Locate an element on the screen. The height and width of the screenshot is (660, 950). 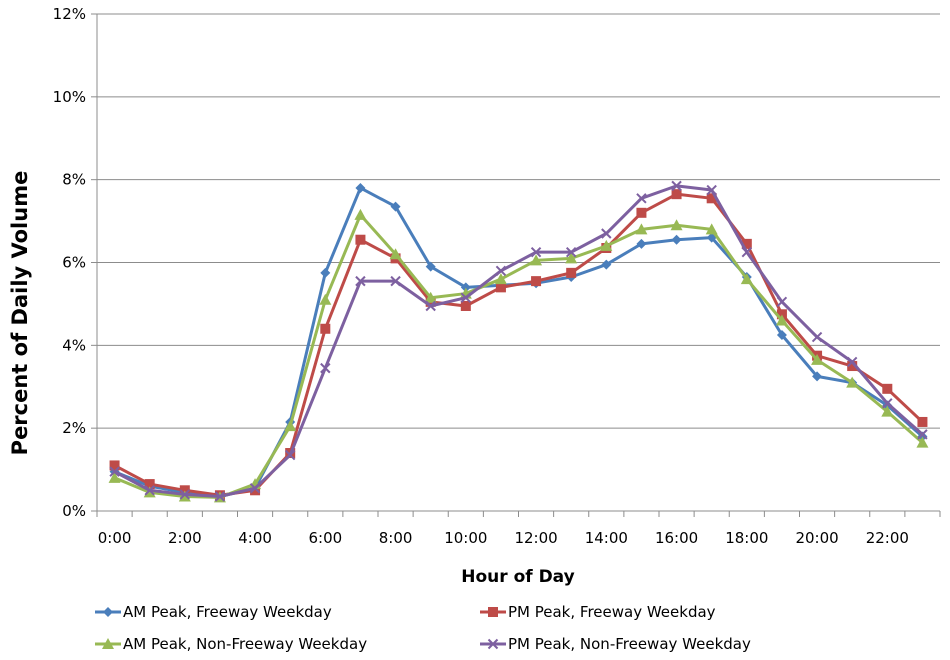
legend-label: AM Peak, Freeway Weekday is located at coordinates (227, 612).